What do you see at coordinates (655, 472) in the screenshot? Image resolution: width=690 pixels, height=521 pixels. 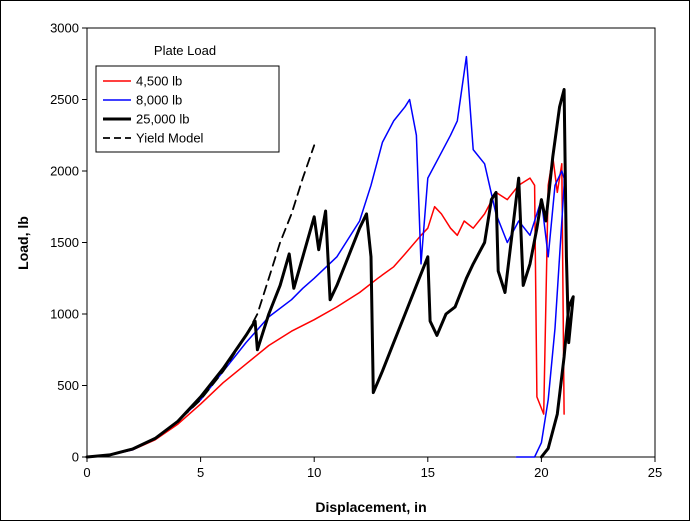 I see `x-tick-label: 25` at bounding box center [655, 472].